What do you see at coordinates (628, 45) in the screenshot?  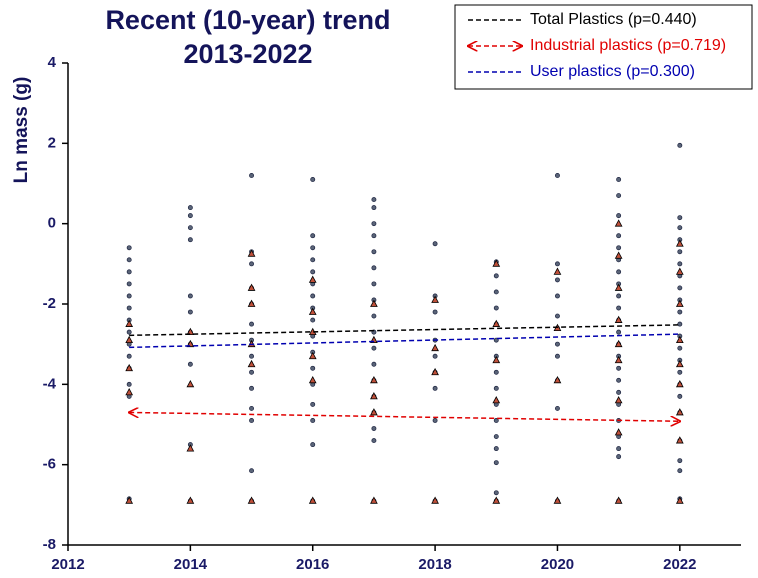 I see `legend-label: Industrial plastics (p=0.719)` at bounding box center [628, 45].